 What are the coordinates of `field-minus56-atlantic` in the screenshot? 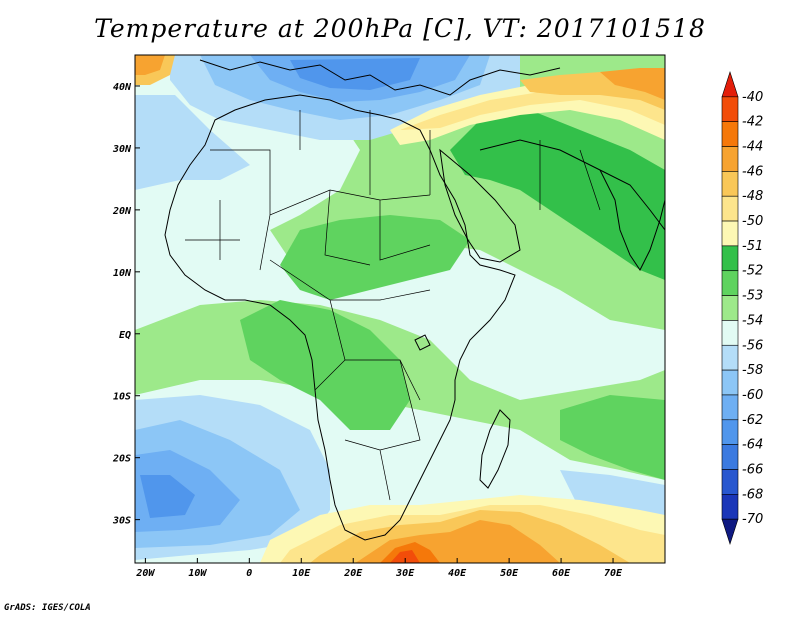 It's located at (192, 142).